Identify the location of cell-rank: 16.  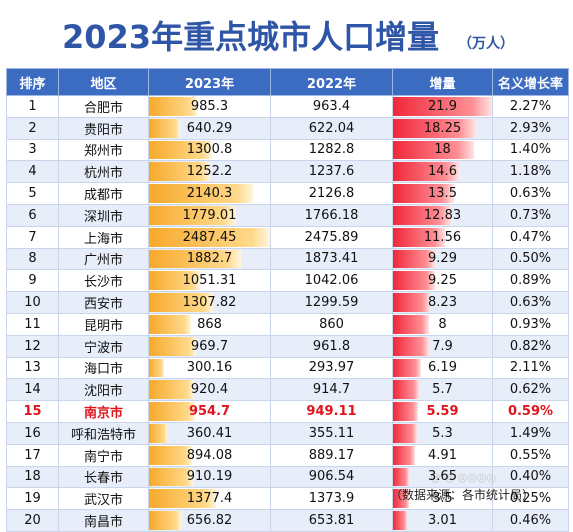
(32, 433).